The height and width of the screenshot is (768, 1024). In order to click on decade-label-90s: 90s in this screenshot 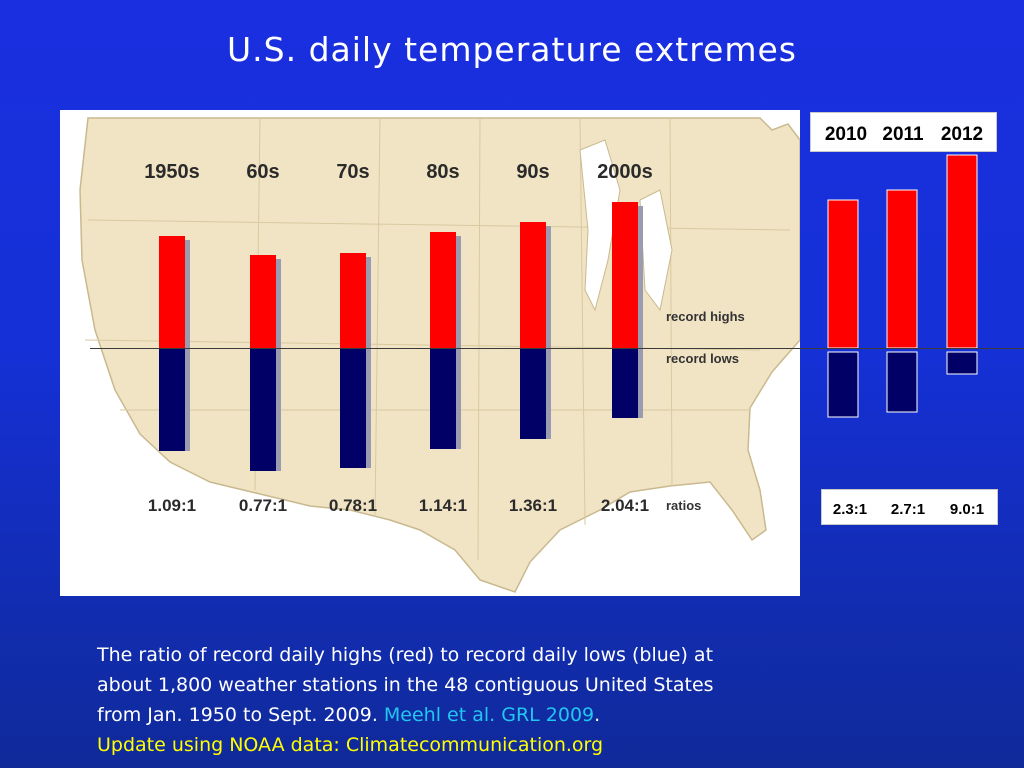, I will do `click(532, 172)`.